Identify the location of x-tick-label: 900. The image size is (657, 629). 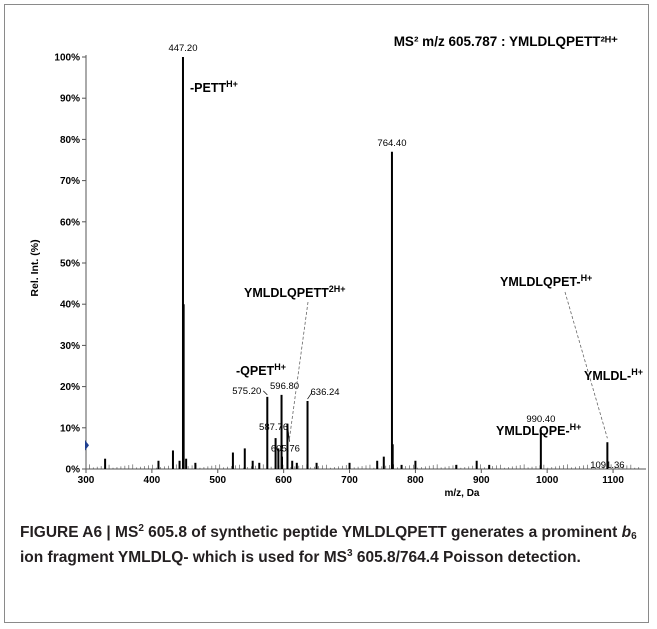
(481, 480).